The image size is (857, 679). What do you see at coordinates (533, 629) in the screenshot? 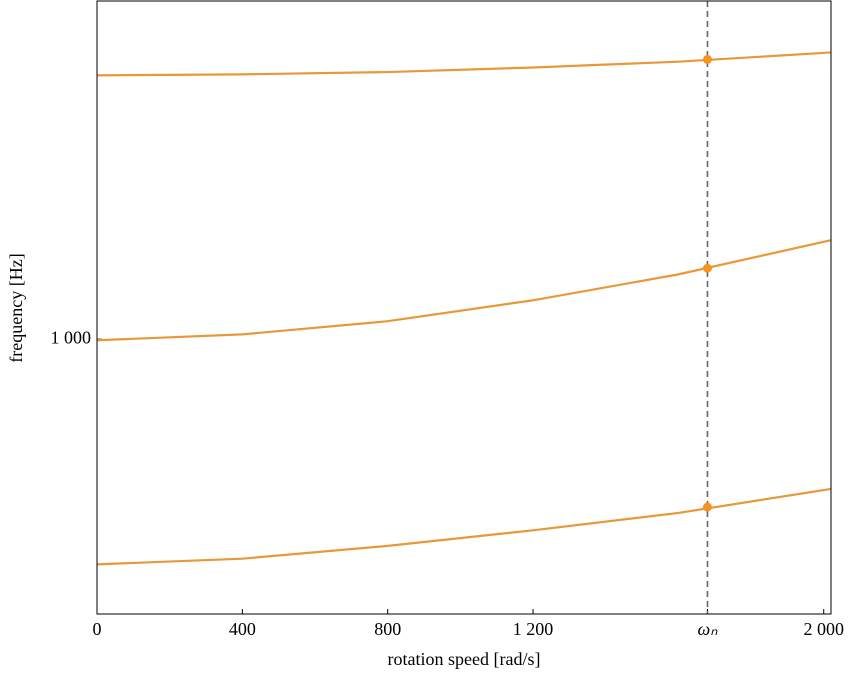
I see `x-tick-label: 1 200` at bounding box center [533, 629].